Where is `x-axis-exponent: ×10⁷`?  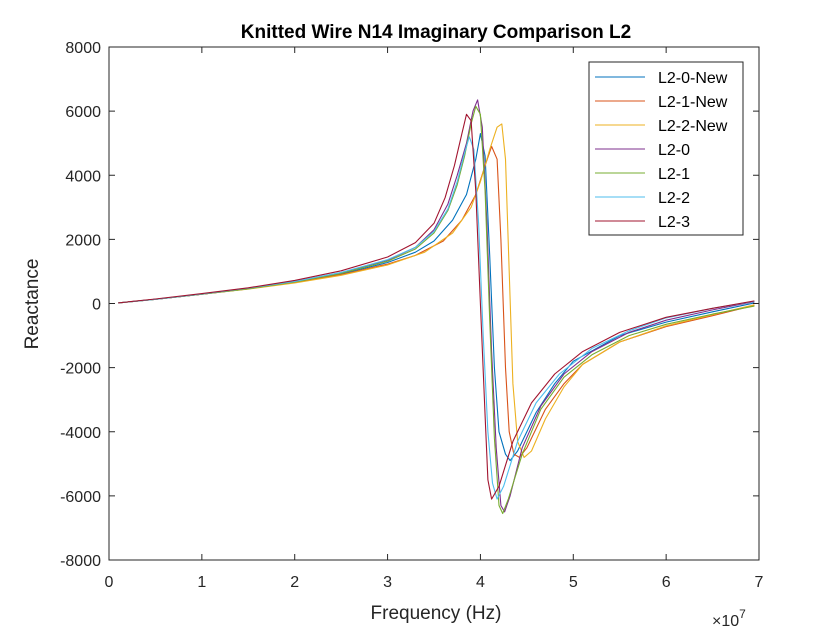
x-axis-exponent: ×10⁷ is located at coordinates (729, 618).